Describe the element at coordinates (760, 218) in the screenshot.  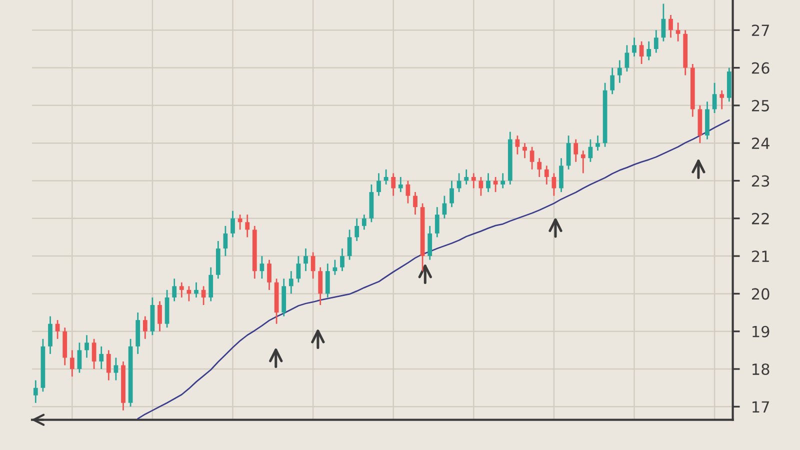
I see `y-tick-label: 22` at that location.